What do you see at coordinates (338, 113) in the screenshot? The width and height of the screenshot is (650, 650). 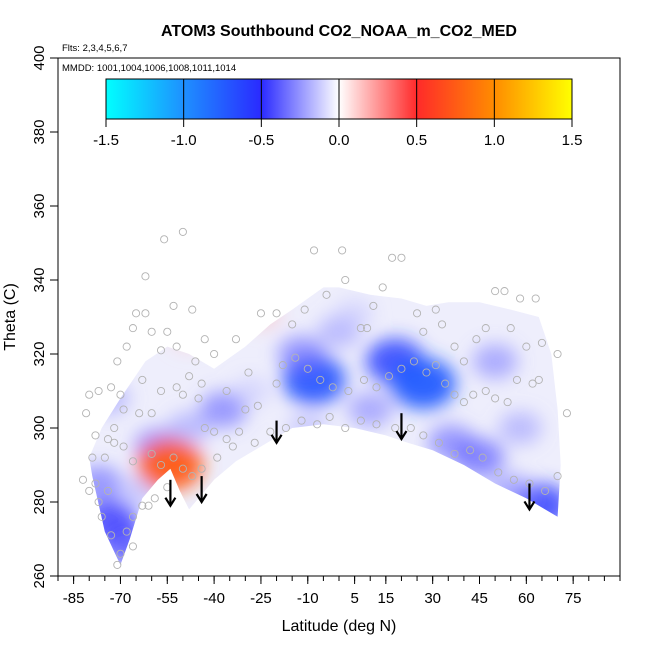 I see `colorbar: -1.5 -1.0 -0.5 0.0 0.5 1.0 1.5` at bounding box center [338, 113].